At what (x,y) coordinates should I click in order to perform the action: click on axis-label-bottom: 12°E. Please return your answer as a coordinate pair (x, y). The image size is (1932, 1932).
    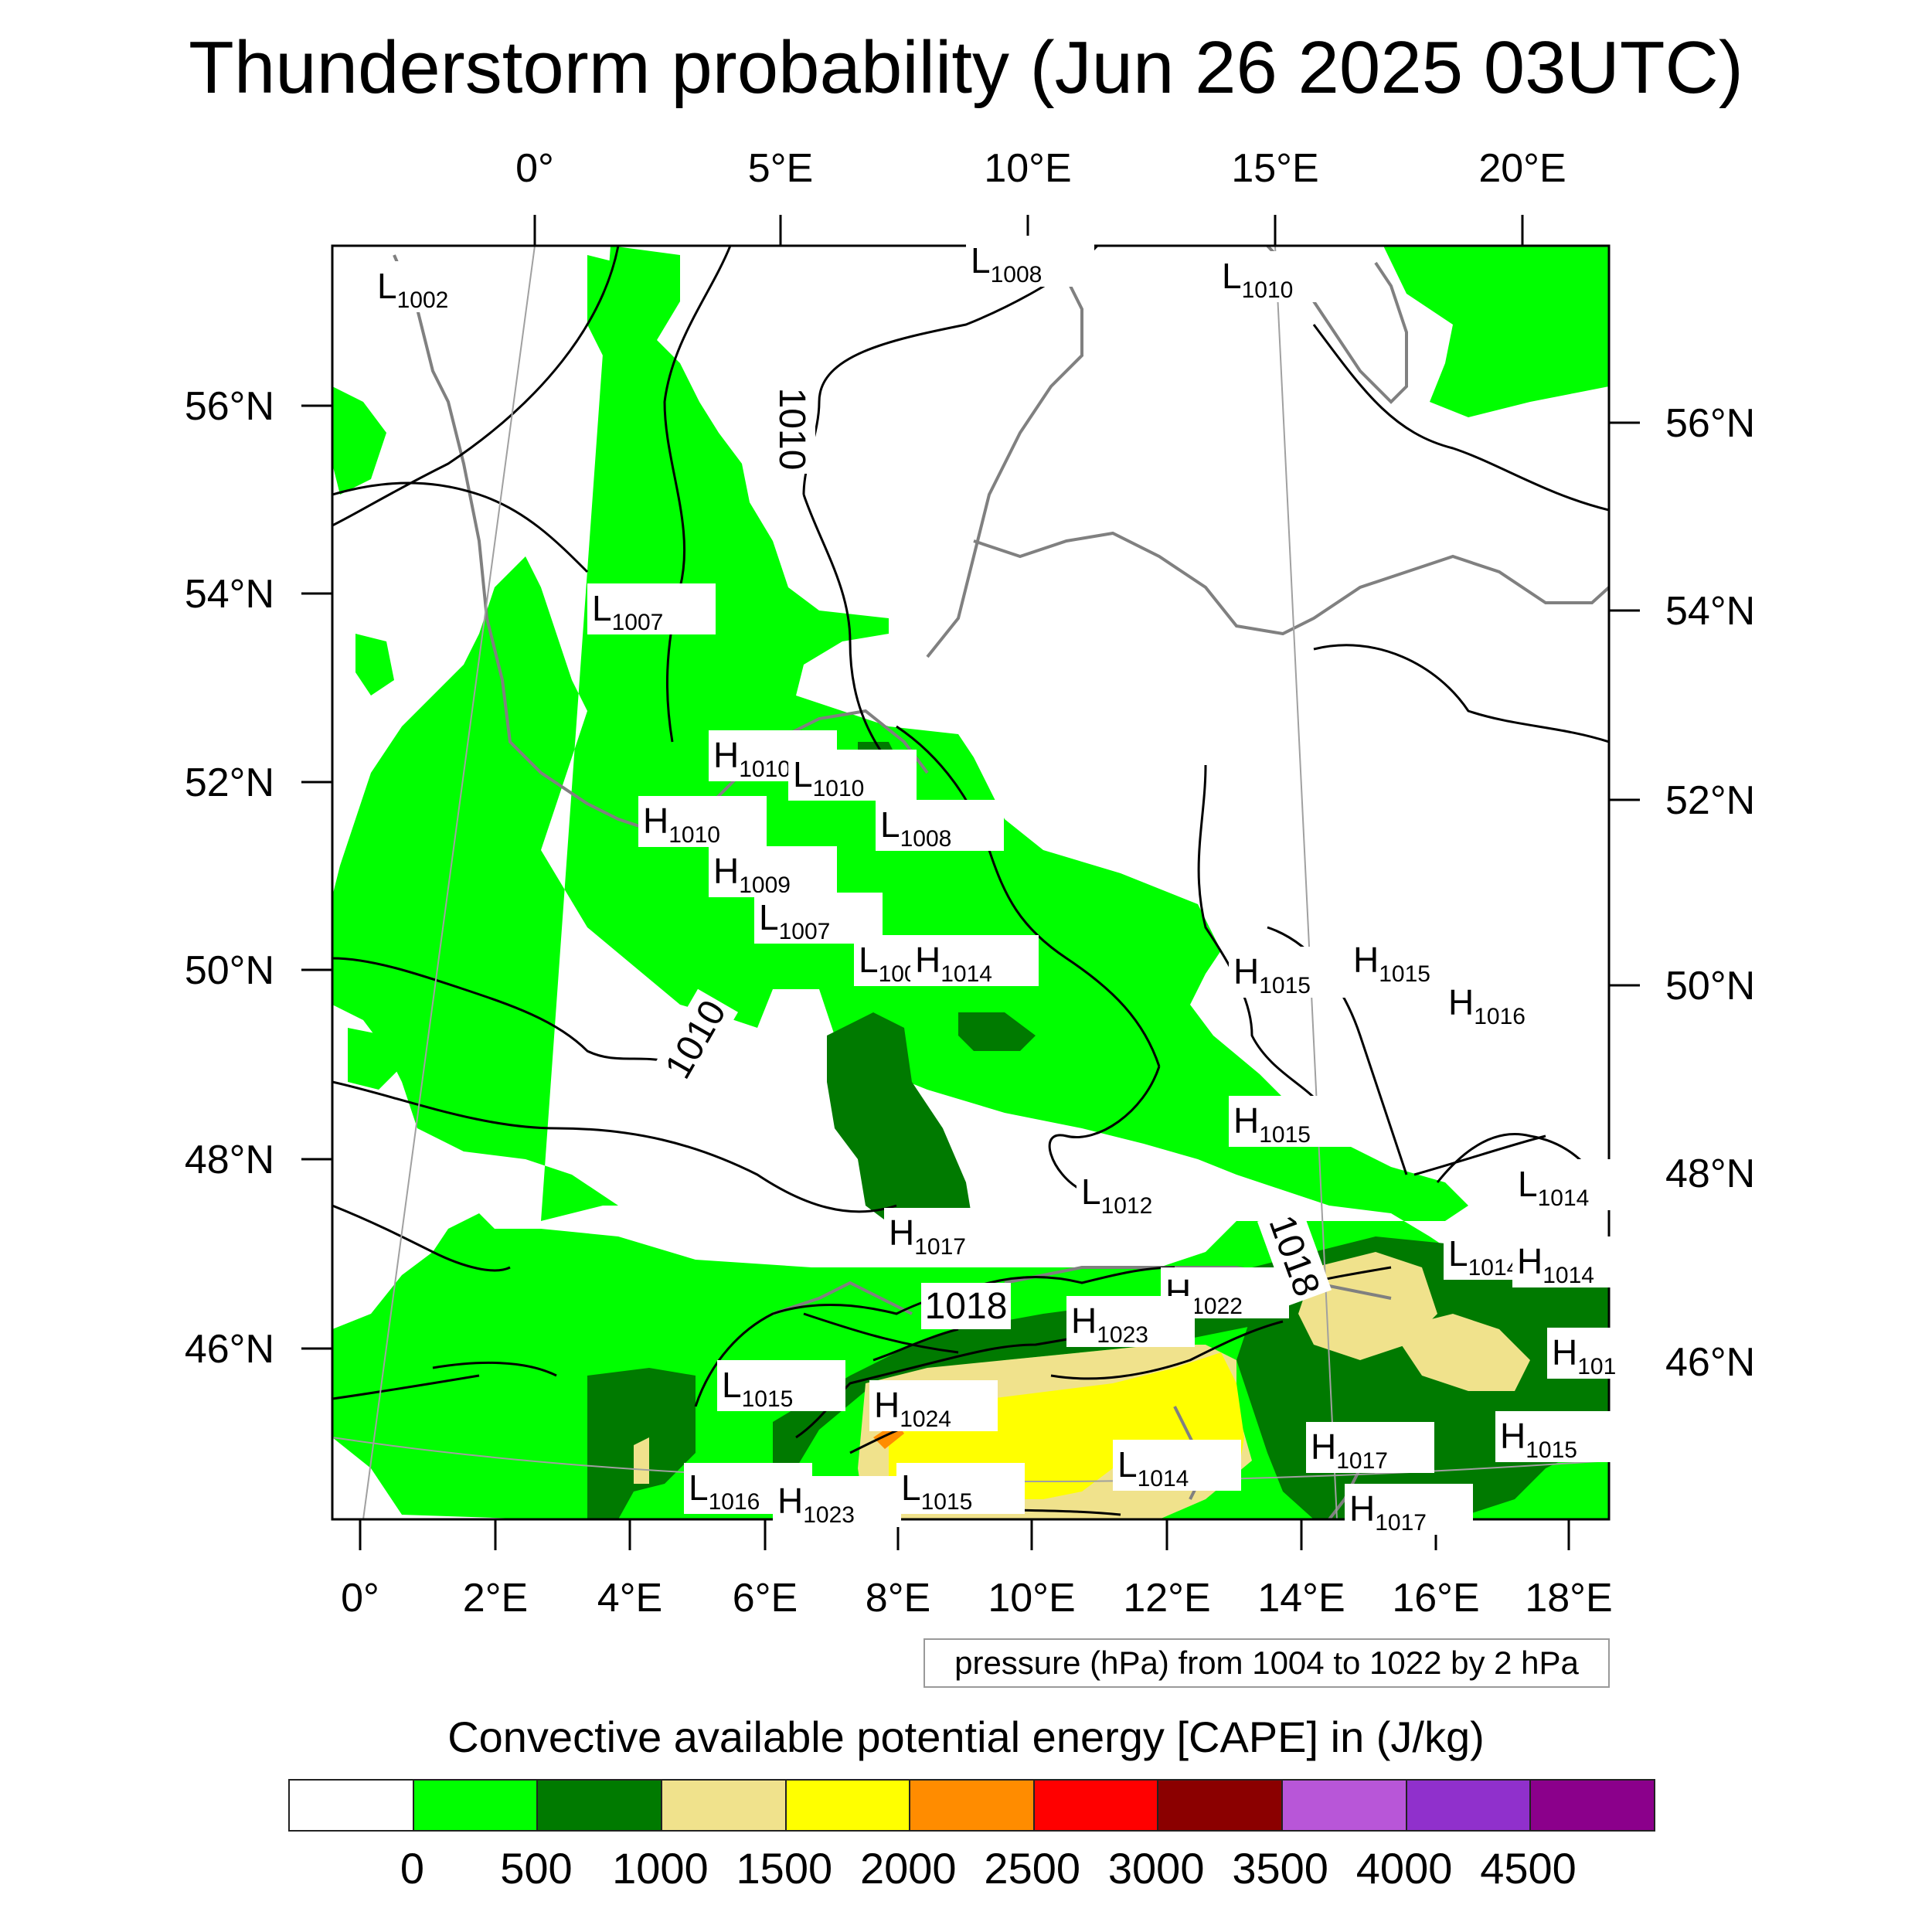
    Looking at the image, I should click on (1166, 1599).